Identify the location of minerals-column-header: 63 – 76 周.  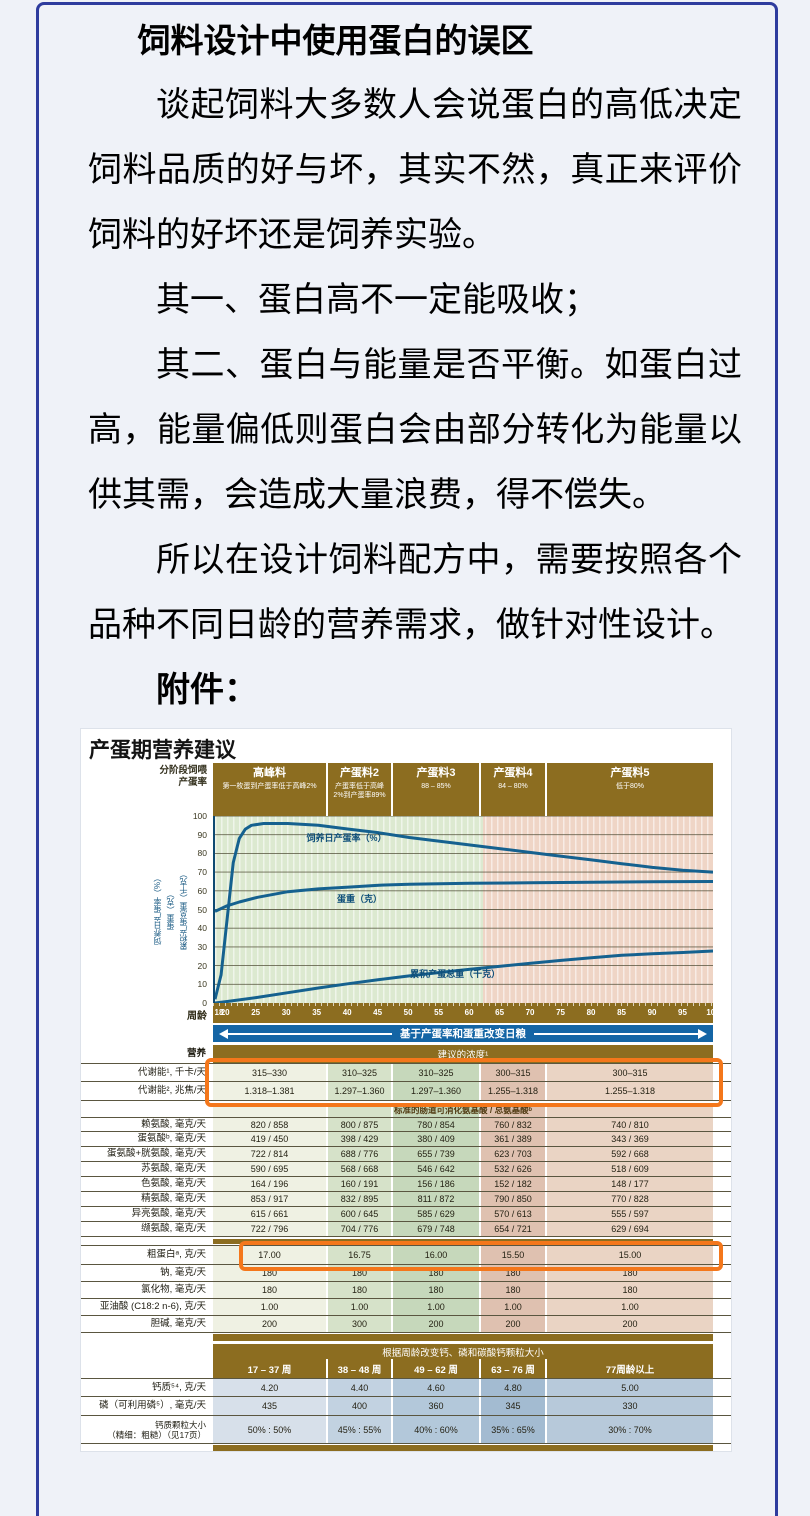
(513, 1368).